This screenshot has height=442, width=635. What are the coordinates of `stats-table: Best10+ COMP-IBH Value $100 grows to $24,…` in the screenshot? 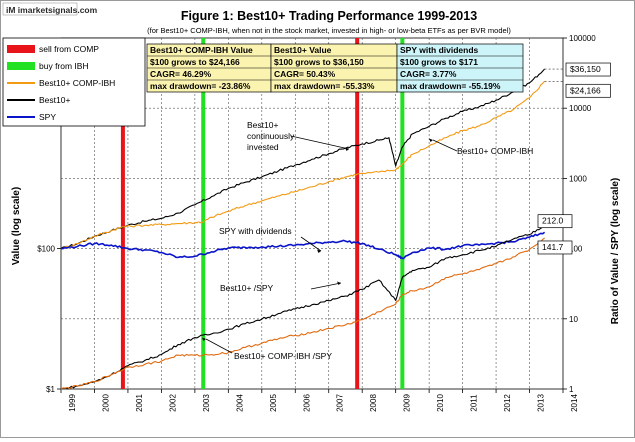 It's located at (335, 68).